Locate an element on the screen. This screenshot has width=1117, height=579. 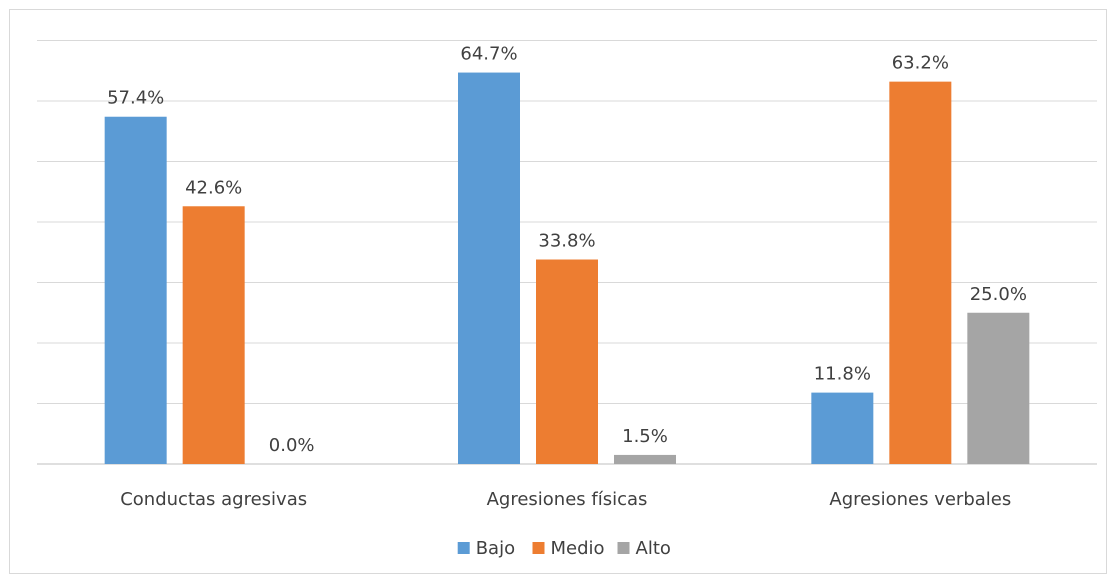
category-label: Agresiones físicas is located at coordinates (567, 499).